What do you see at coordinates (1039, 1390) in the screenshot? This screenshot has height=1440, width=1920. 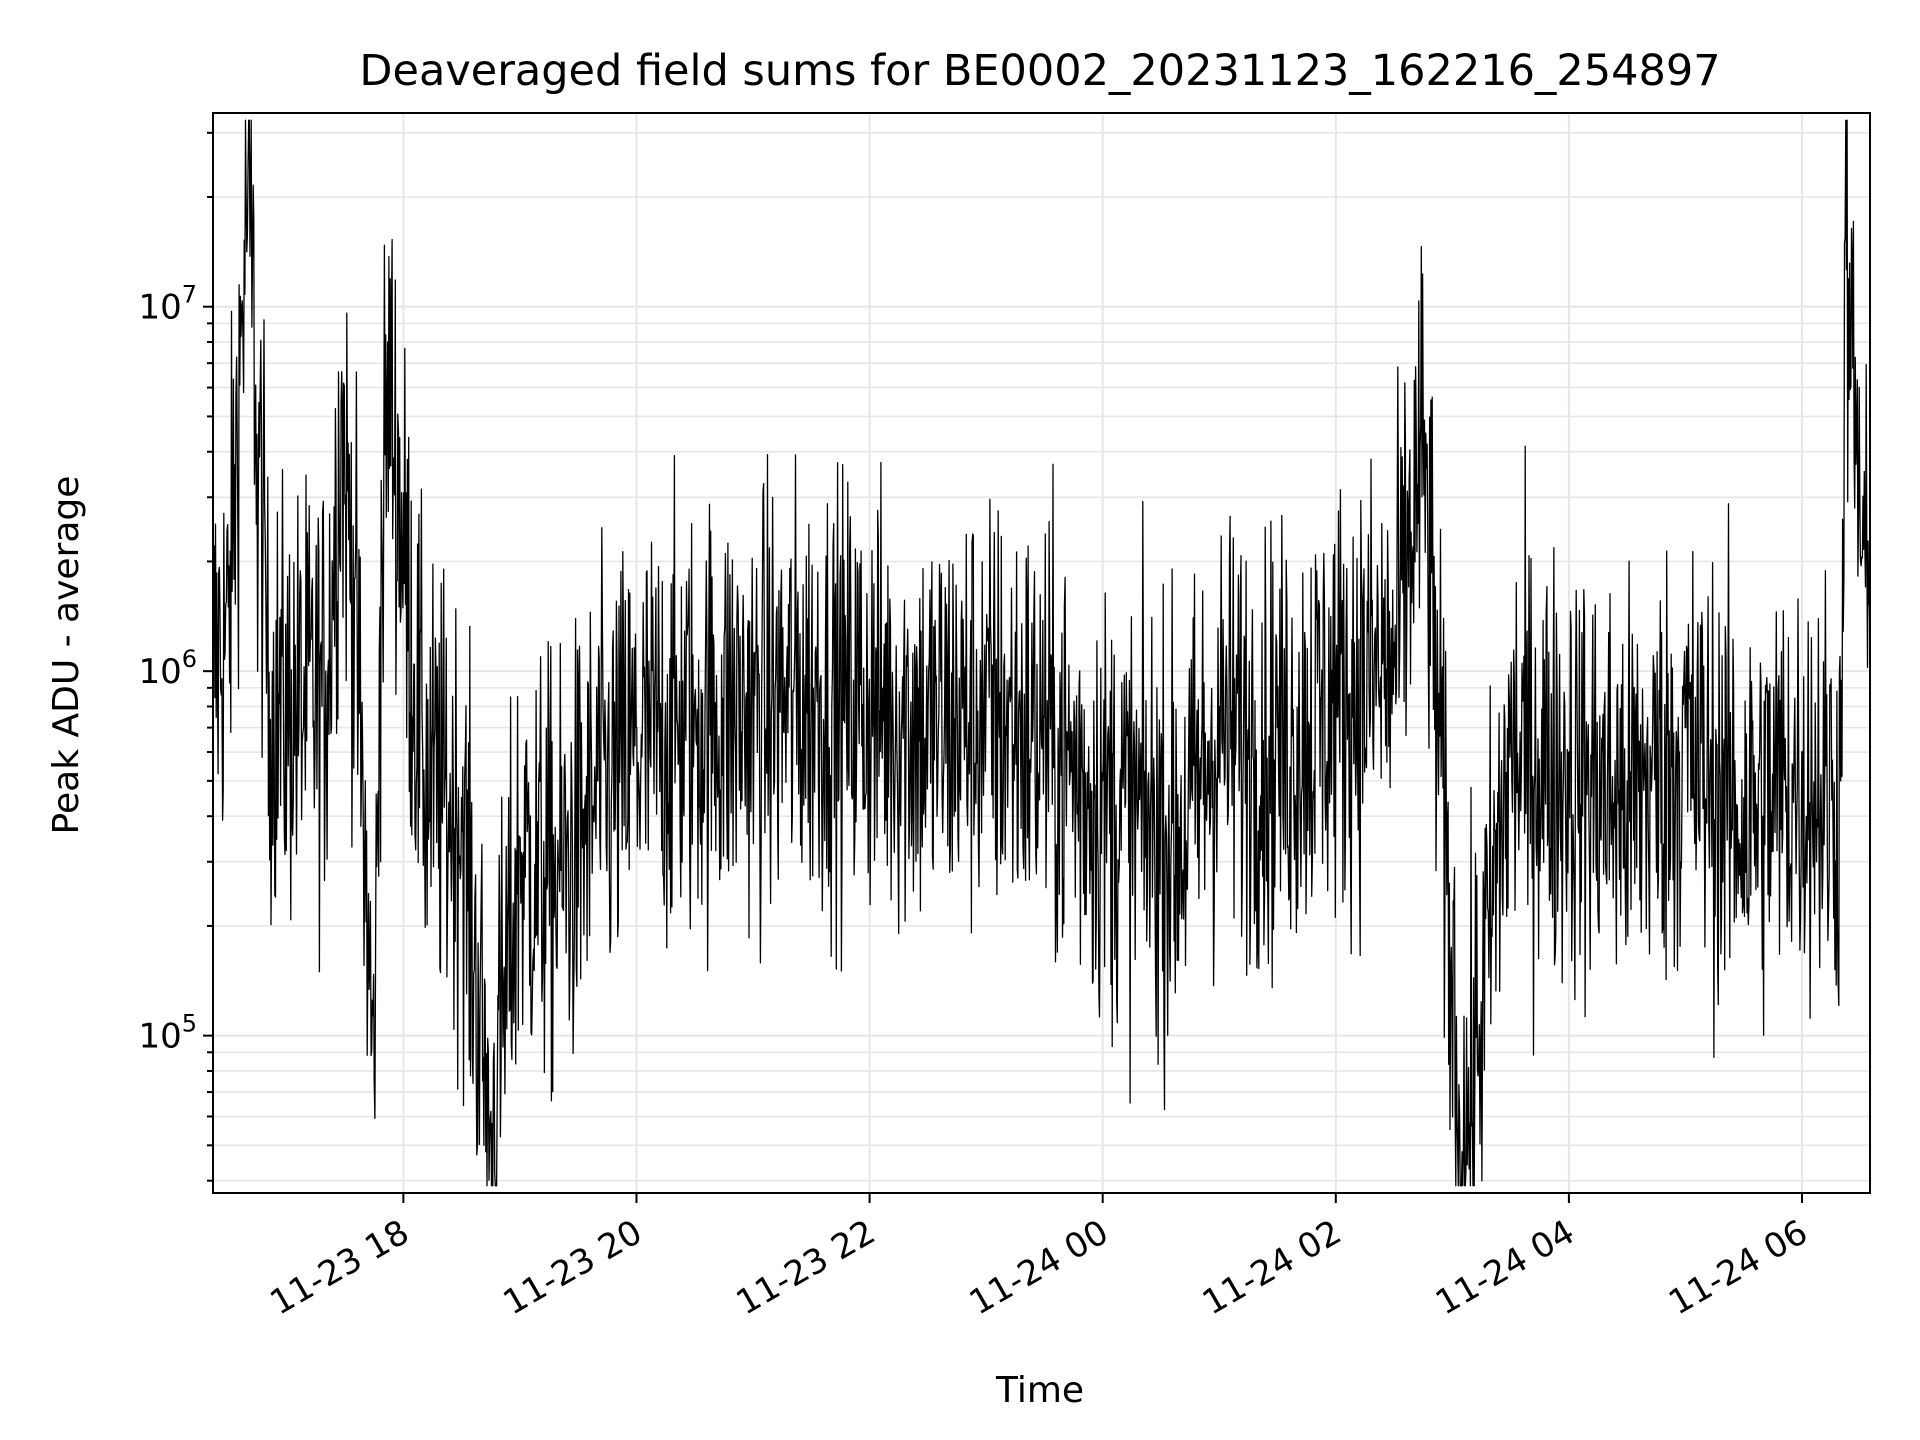 I see `x-axis-label: Time` at bounding box center [1039, 1390].